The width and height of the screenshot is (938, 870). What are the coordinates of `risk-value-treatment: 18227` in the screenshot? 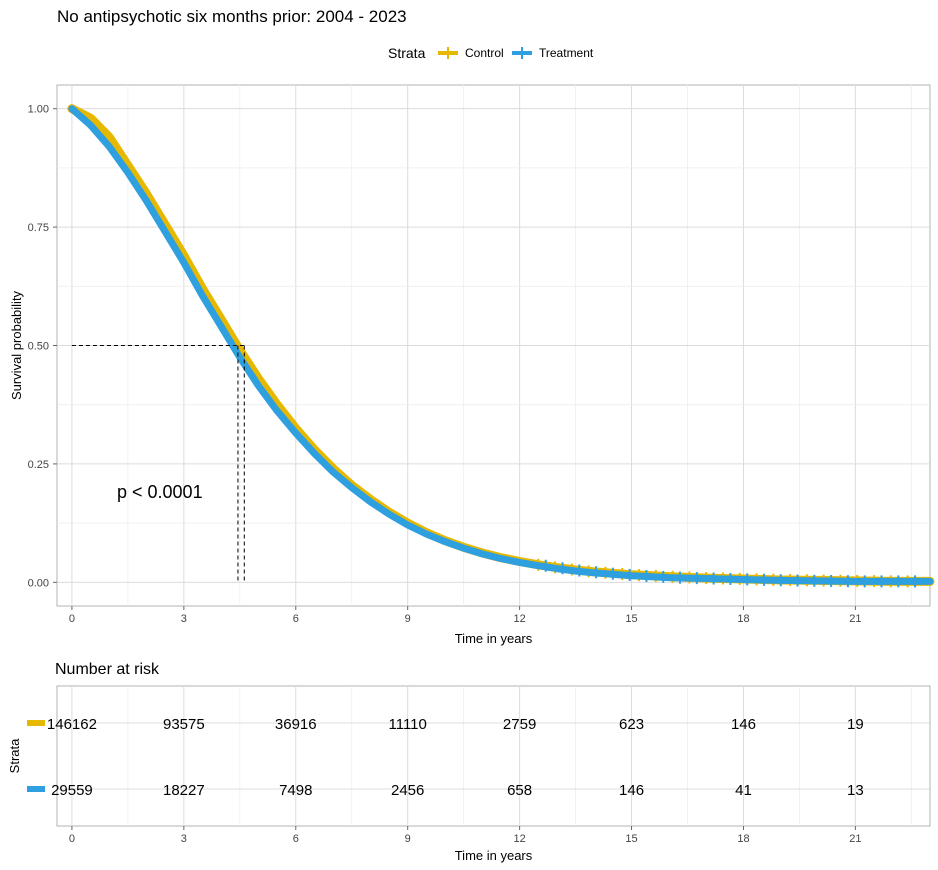 It's located at (184, 790).